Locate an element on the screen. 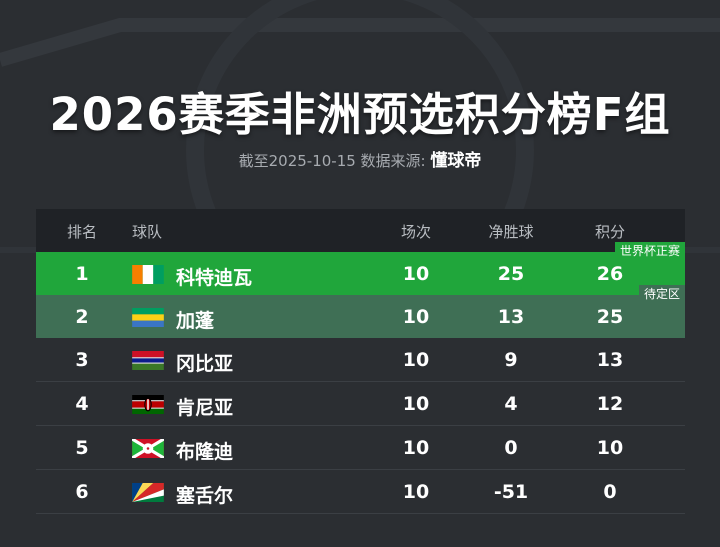 The height and width of the screenshot is (547, 720). goal-diff-cell: 13 is located at coordinates (511, 317).